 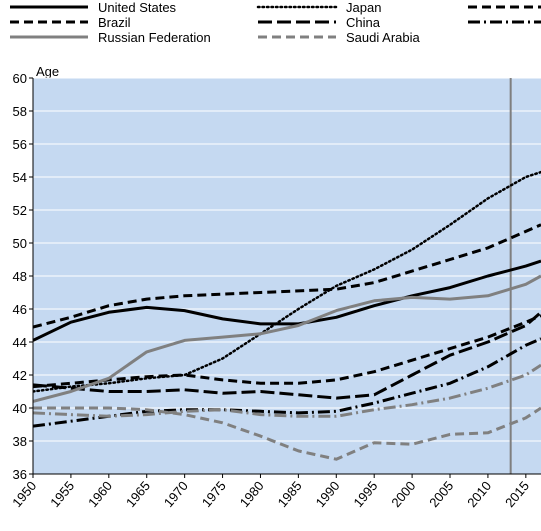 I want to click on x-tick-label: 2010, so click(x=479, y=494).